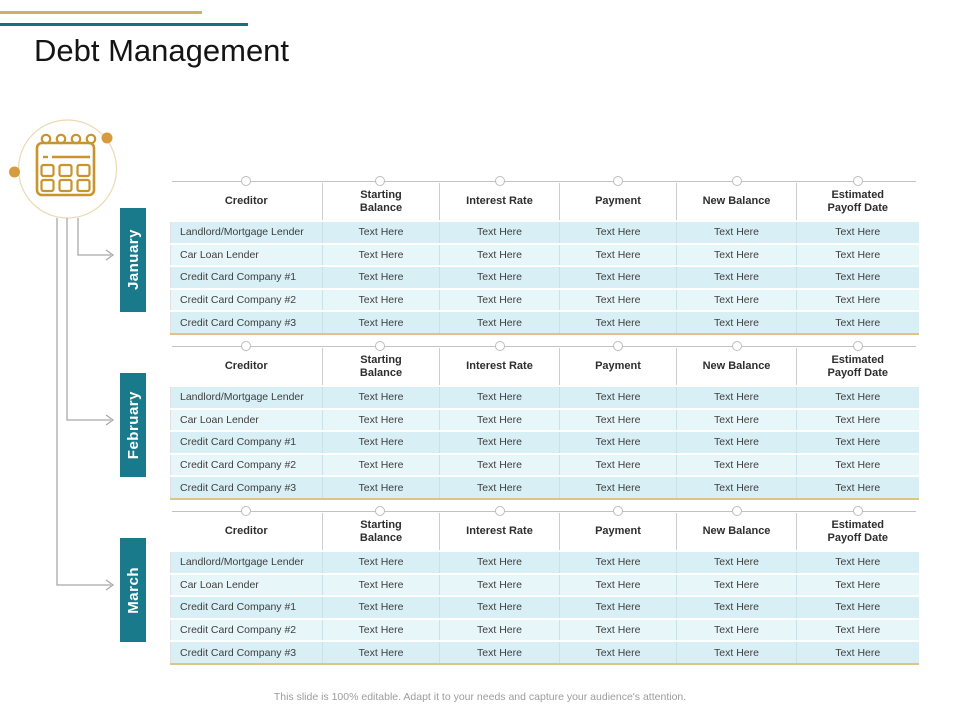  I want to click on column-header: Payment, so click(618, 202).